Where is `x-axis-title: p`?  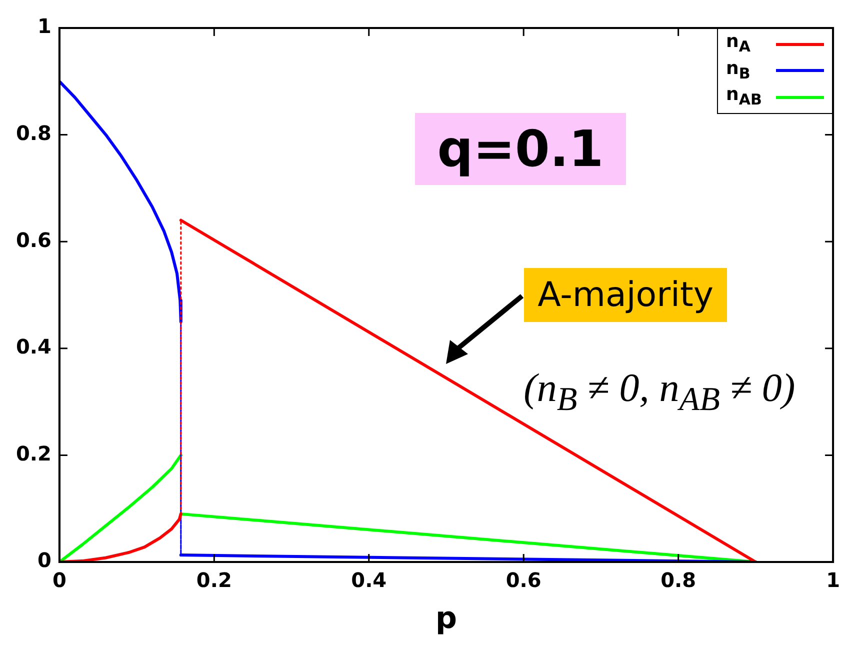 x-axis-title: p is located at coordinates (446, 618).